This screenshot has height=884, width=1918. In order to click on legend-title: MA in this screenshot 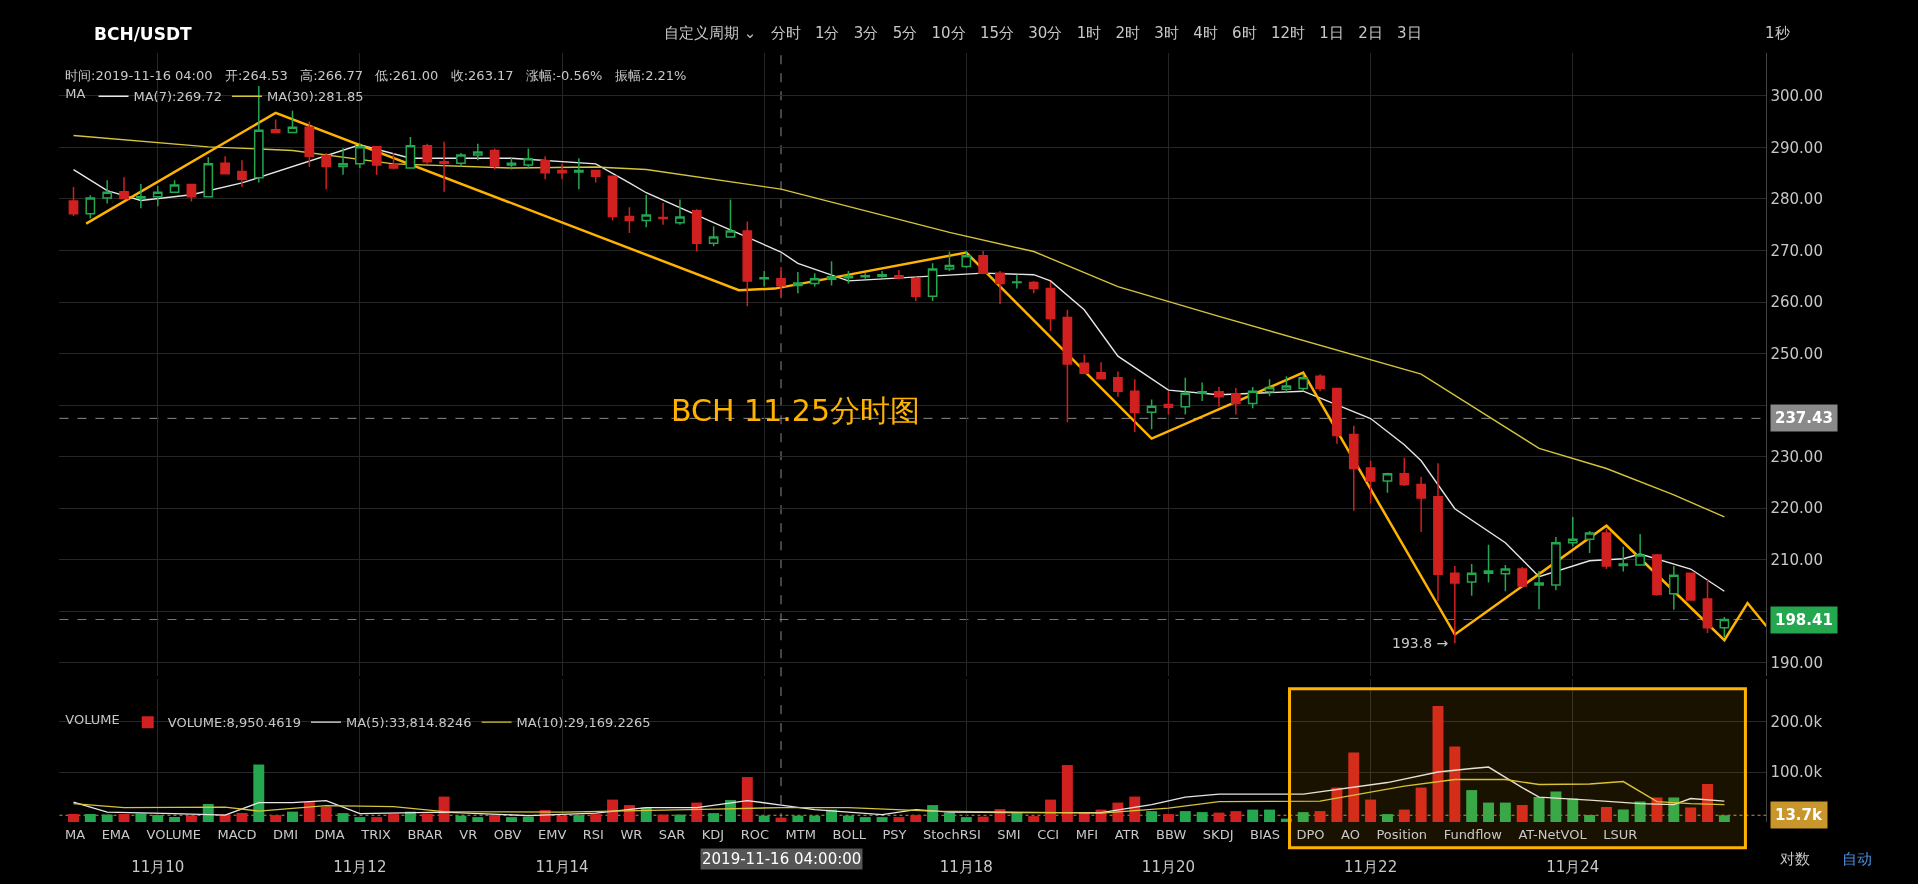, I will do `click(75, 94)`.